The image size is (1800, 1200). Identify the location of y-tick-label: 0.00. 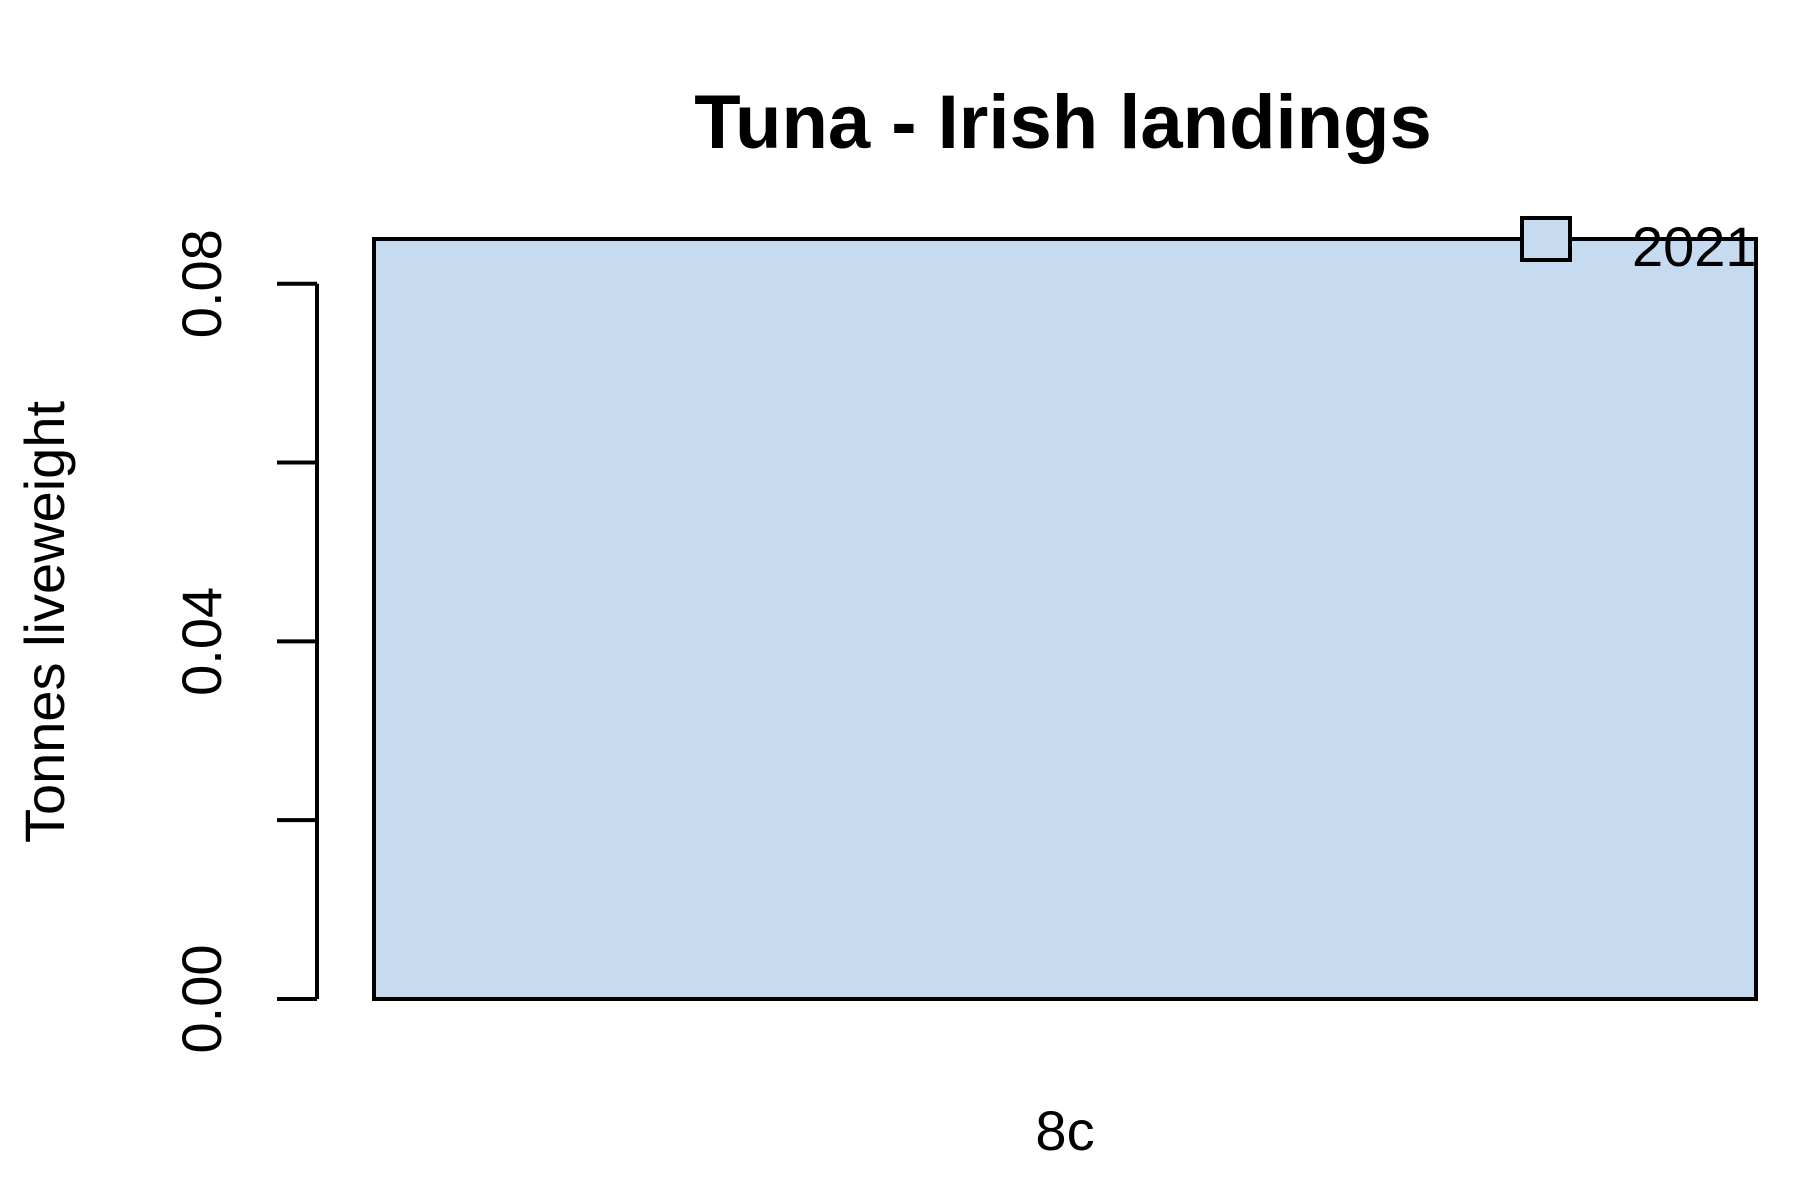
(201, 999).